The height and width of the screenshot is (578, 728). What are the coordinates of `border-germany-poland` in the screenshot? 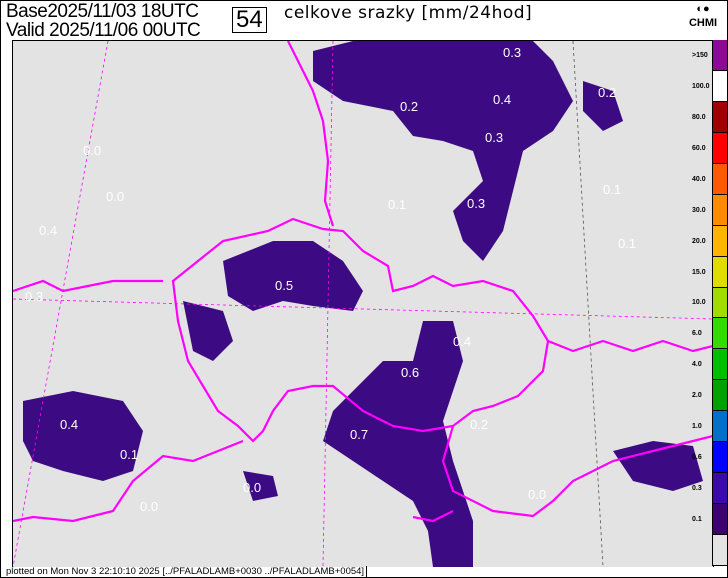 It's located at (311, 133).